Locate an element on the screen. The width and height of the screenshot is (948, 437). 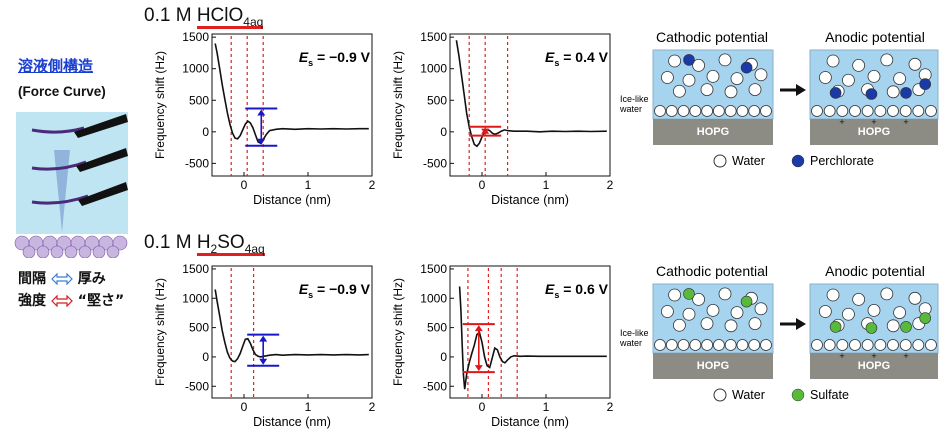
ice-like-label: Ice-like is located at coordinates (634, 99).